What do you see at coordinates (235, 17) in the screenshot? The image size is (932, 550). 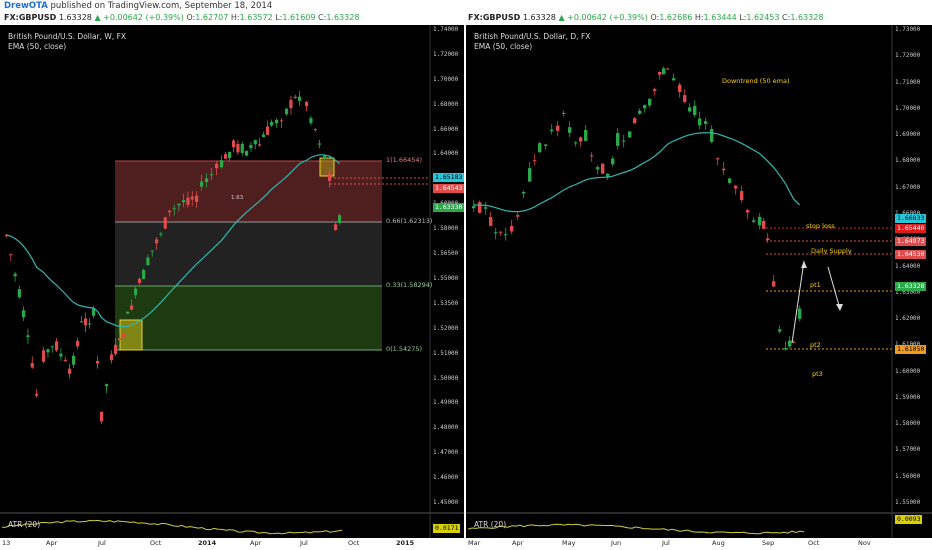 I see `left-high-label: H:` at bounding box center [235, 17].